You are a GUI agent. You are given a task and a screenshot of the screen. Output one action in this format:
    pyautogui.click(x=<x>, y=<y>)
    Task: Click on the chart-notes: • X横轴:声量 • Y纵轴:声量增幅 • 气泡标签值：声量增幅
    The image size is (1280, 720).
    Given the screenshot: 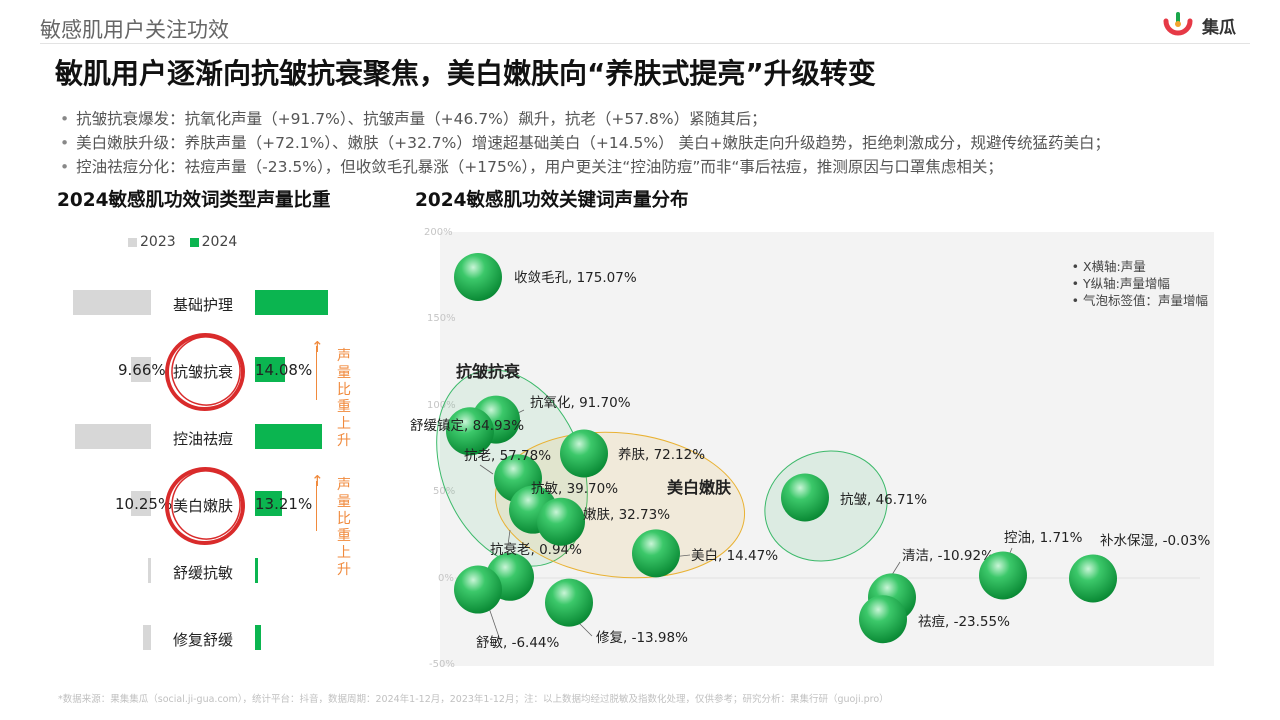 What is the action you would take?
    pyautogui.click(x=1140, y=283)
    